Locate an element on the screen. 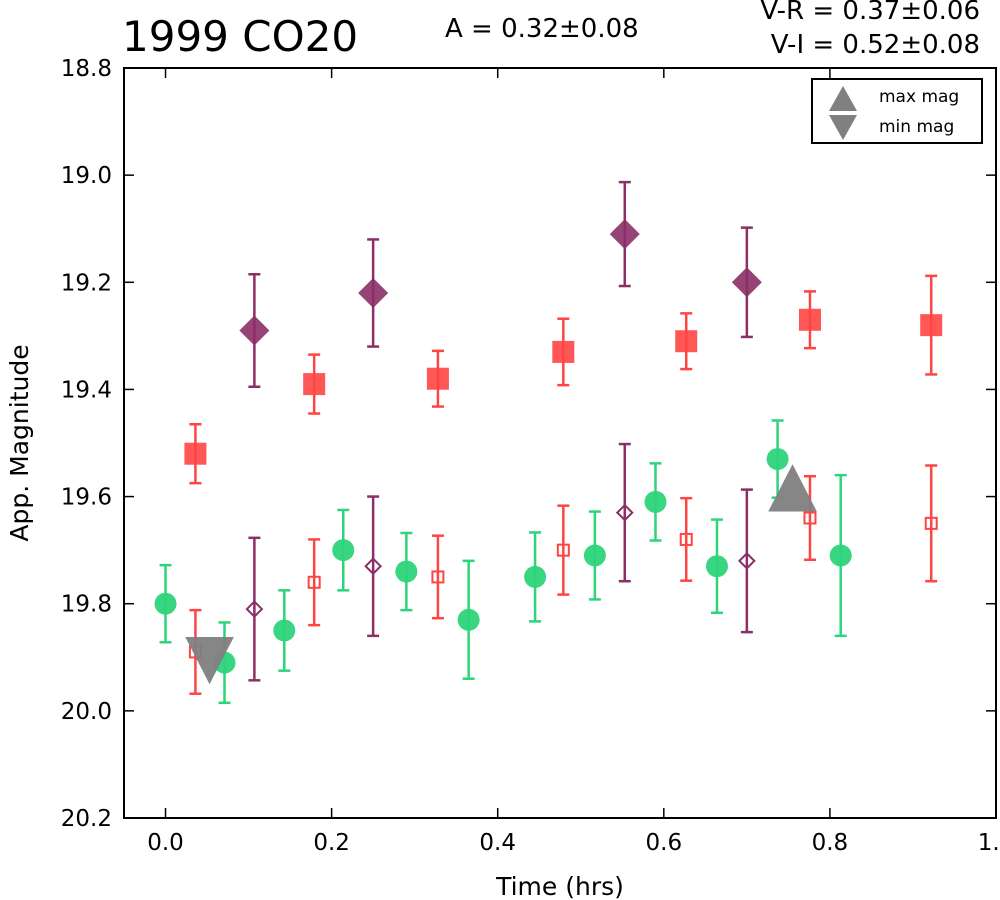 The height and width of the screenshot is (900, 1000). vr-color-label: V-R = 0.37±0.06 is located at coordinates (870, 13).